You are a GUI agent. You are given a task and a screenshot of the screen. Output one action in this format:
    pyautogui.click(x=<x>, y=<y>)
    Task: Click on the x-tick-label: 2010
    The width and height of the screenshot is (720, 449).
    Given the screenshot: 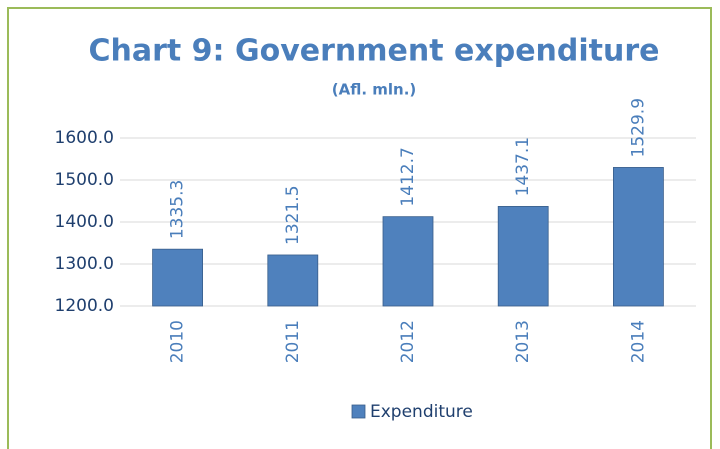 What is the action you would take?
    pyautogui.click(x=178, y=341)
    